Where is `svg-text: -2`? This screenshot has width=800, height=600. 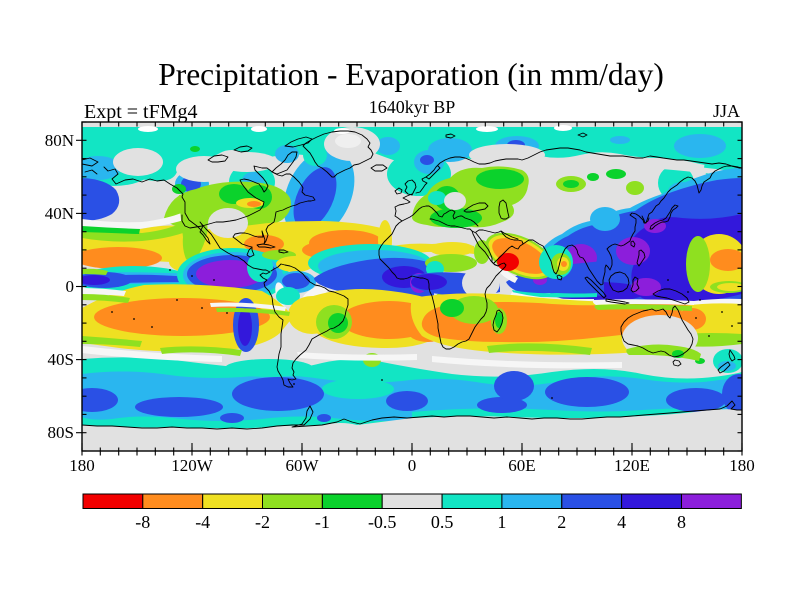 svg-text: -2 is located at coordinates (262, 522).